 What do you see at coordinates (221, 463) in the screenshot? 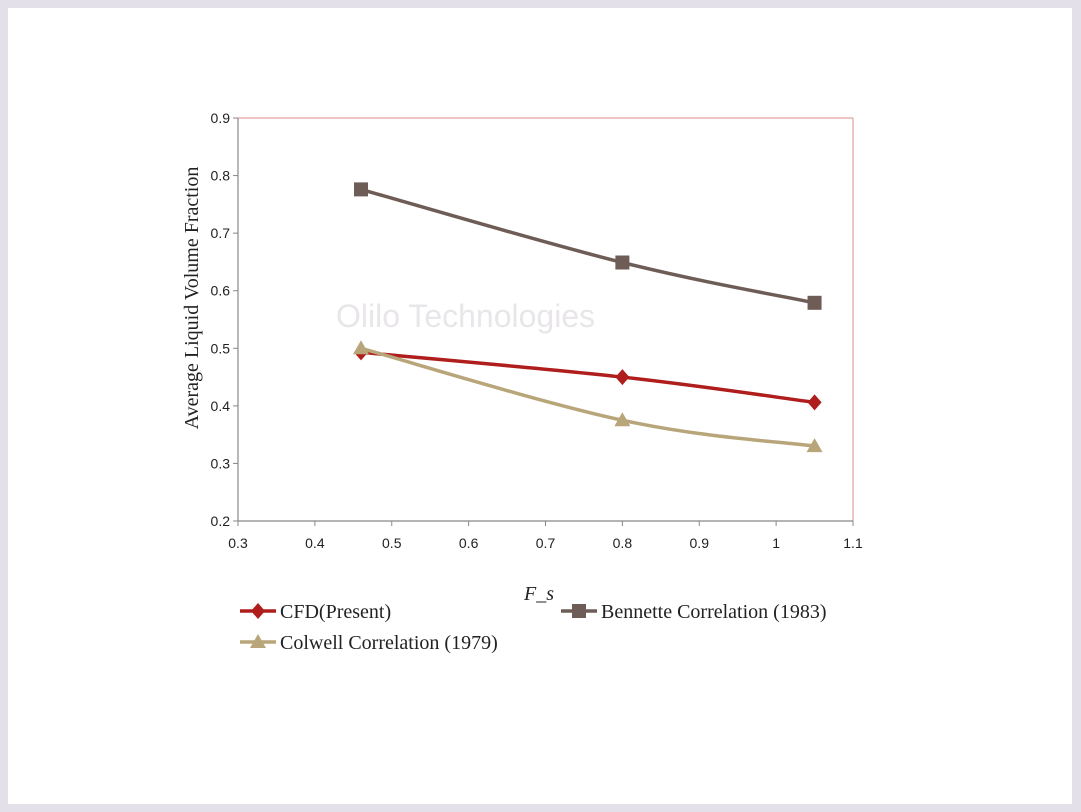
I see `y-tick-label: 0.3` at bounding box center [221, 463].